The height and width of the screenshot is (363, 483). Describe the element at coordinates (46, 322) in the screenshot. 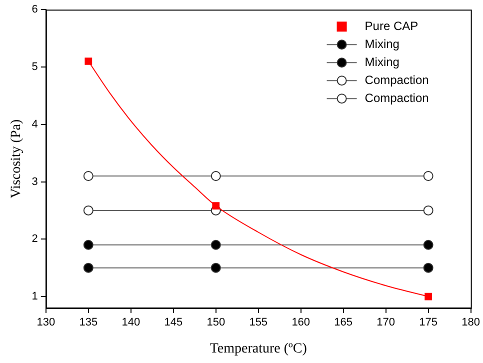

I see `x-tick-label: 130` at that location.